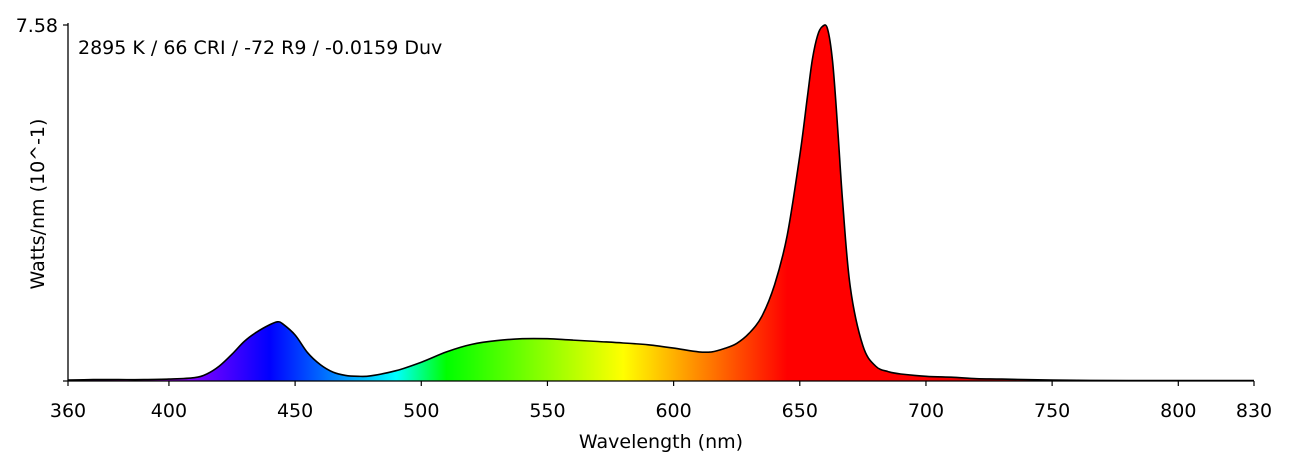  I want to click on x-tick-label: 500, so click(421, 411).